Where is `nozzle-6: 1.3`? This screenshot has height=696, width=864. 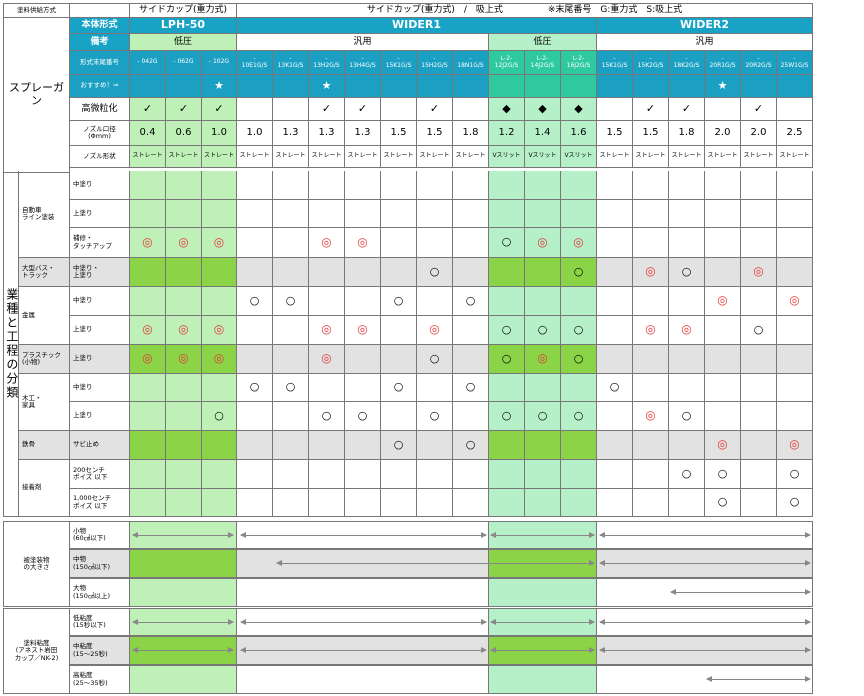 nozzle-6: 1.3 is located at coordinates (363, 133).